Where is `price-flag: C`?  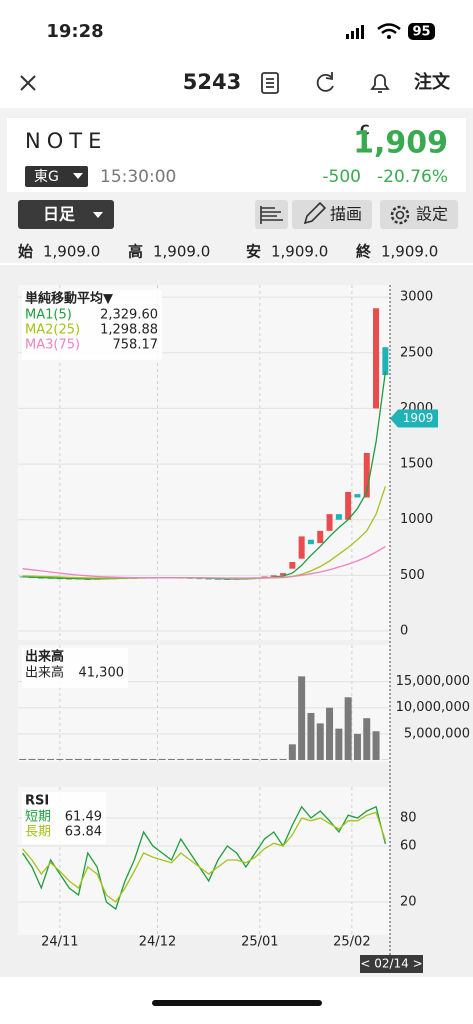
price-flag: C is located at coordinates (365, 131).